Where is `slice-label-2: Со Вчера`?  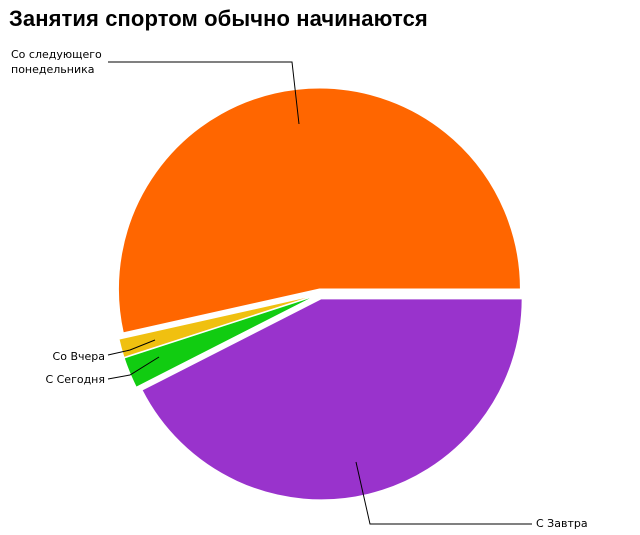 slice-label-2: Со Вчера is located at coordinates (79, 356).